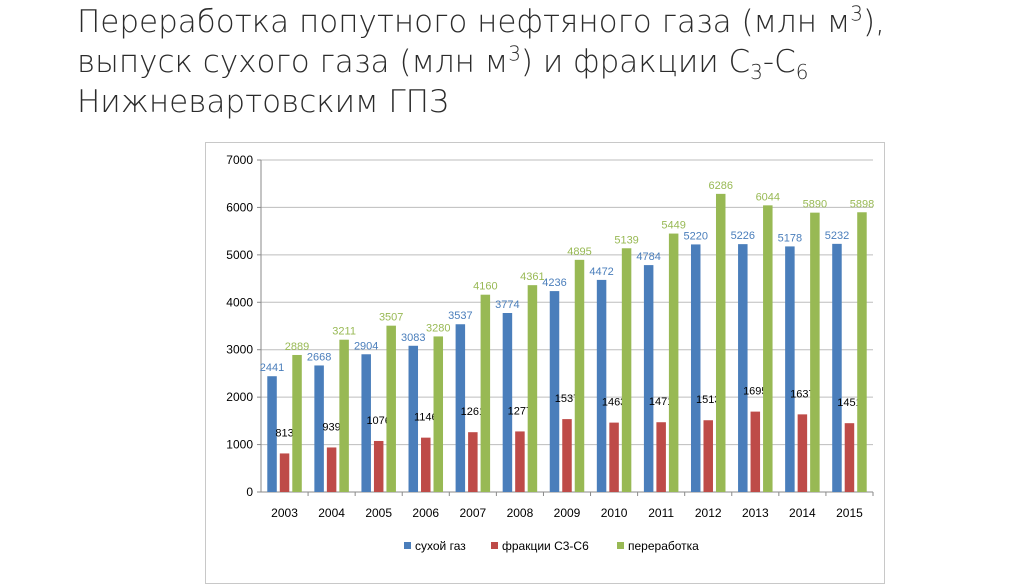 The width and height of the screenshot is (1024, 584). I want to click on data-label-1-2004: 2668, so click(319, 357).